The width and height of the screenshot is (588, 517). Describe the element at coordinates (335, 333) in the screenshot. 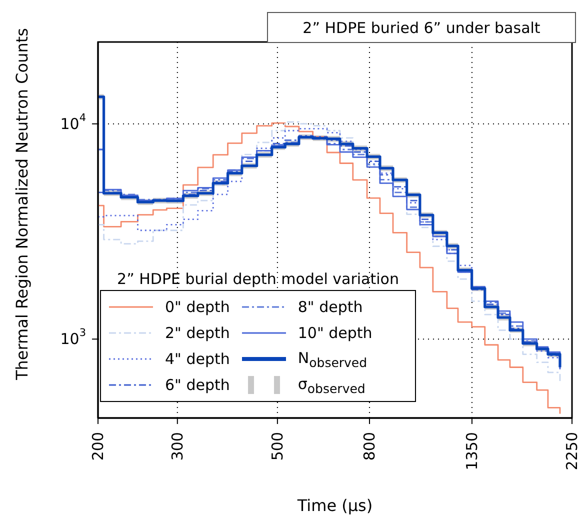

I see `legend-label: 10" depth` at that location.